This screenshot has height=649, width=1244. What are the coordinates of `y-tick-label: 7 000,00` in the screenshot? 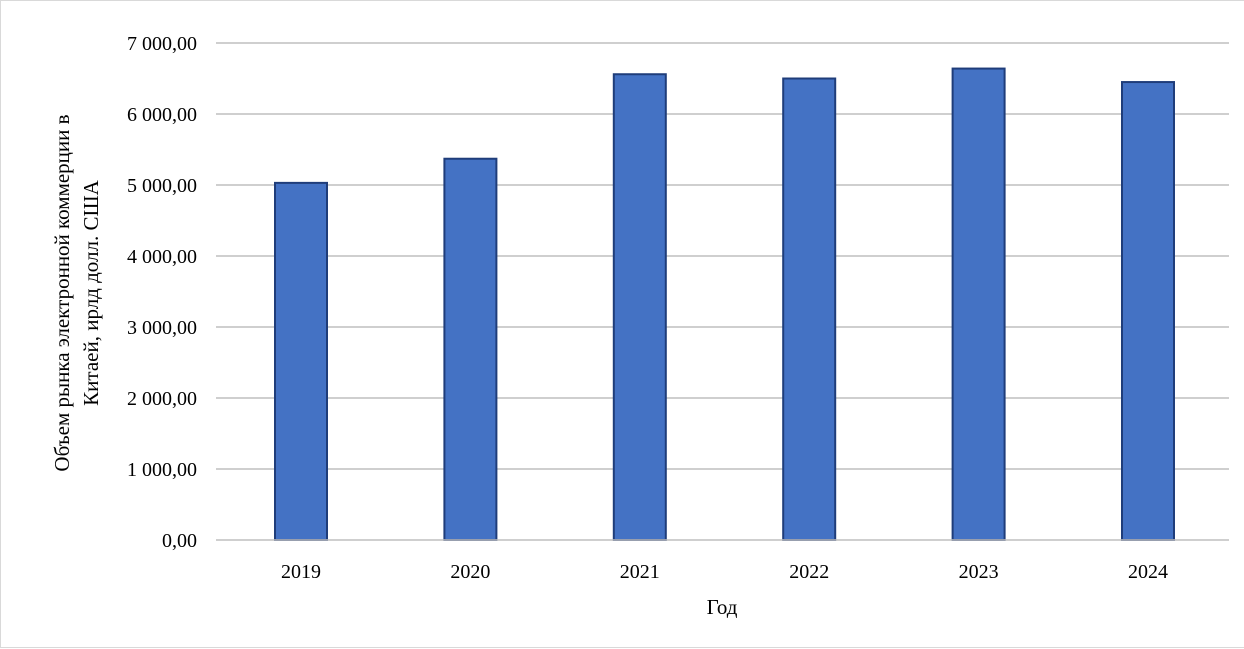 It's located at (162, 44).